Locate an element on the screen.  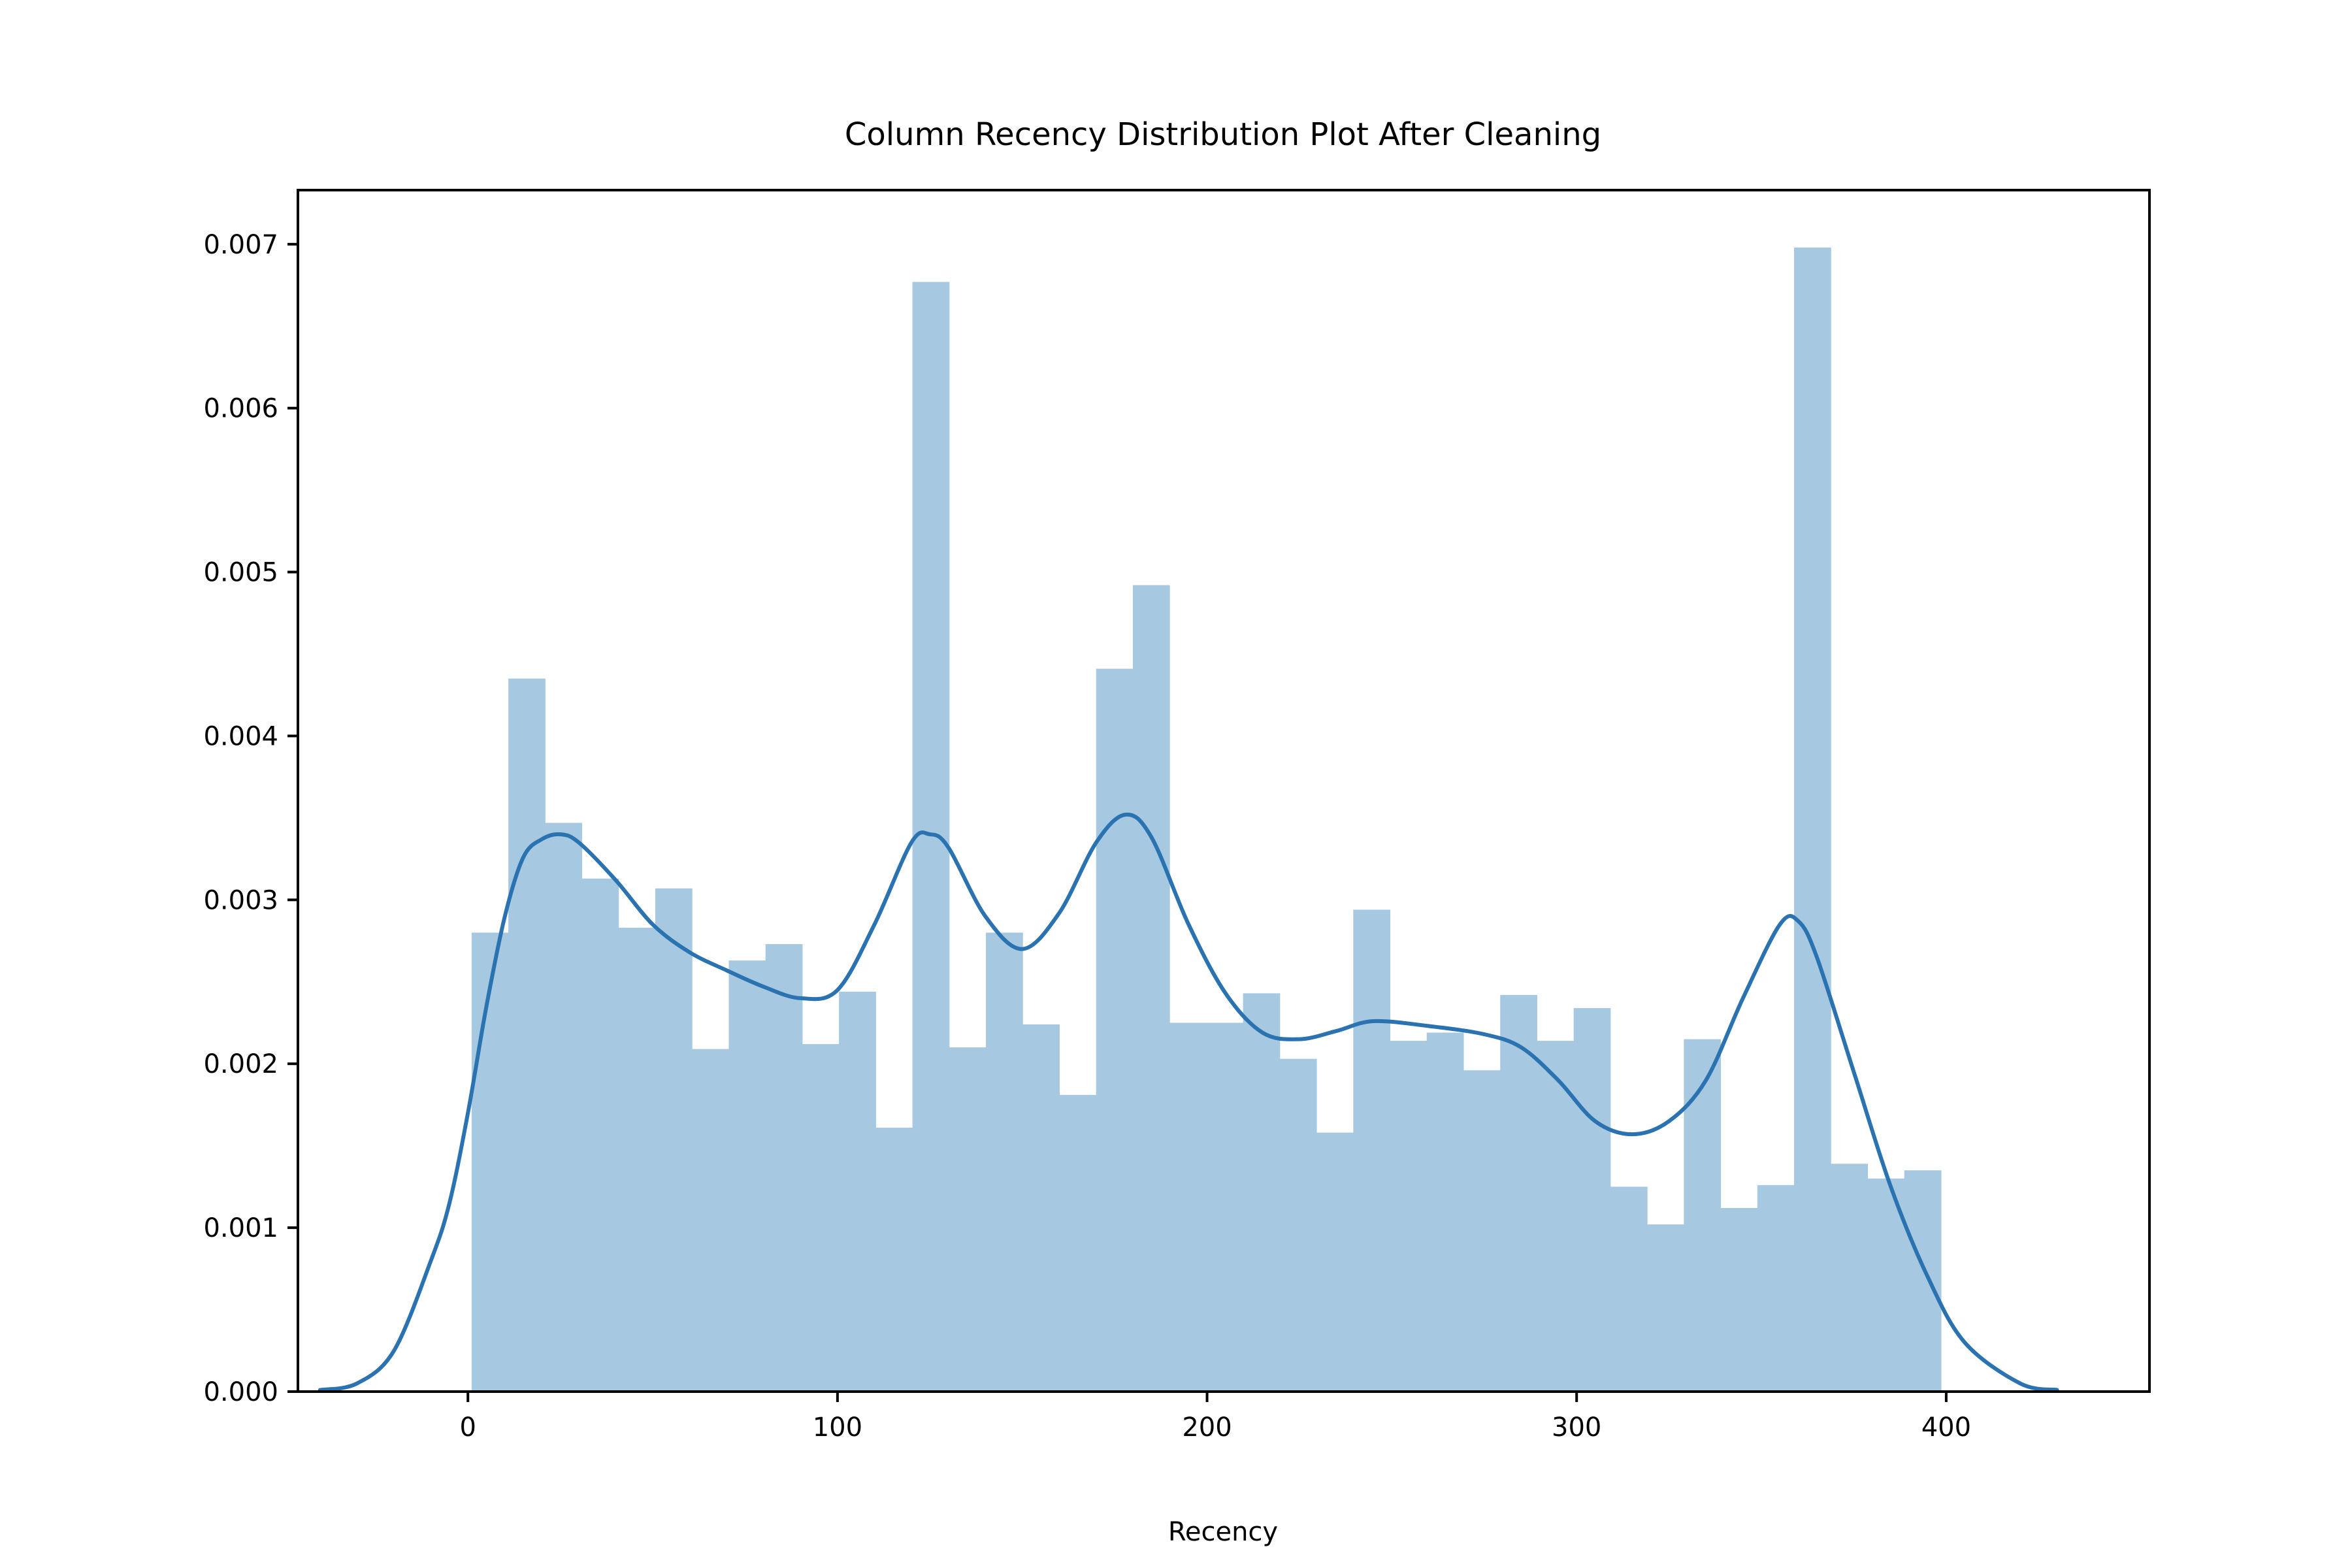
y-tick-label: 0.001 is located at coordinates (240, 1228).